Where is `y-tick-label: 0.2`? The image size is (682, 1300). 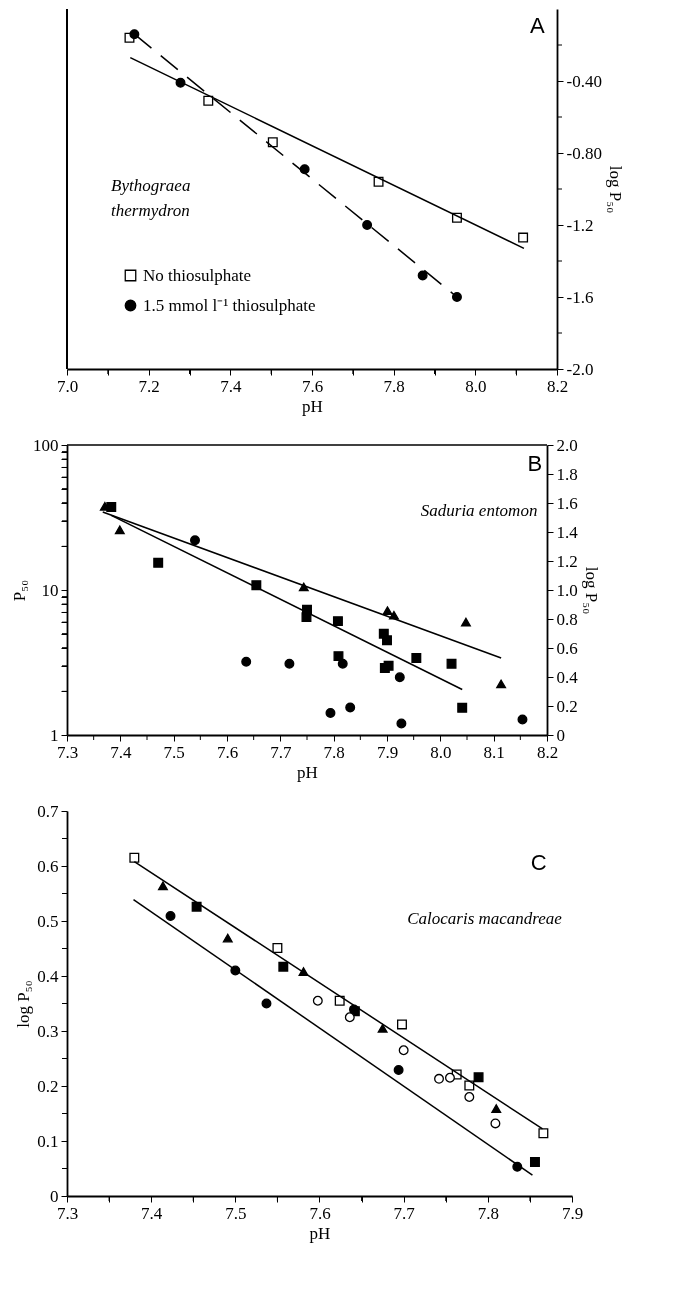
y-tick-label: 0.2 is located at coordinates (48, 1086).